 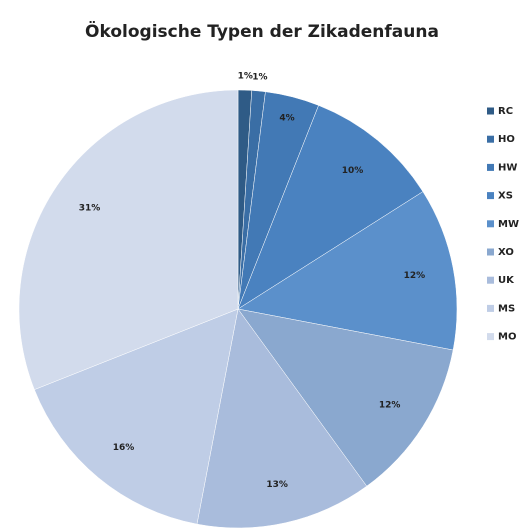 What do you see at coordinates (262, 31) in the screenshot?
I see `chart-title: Ökologische Typen der Zikadenfauna` at bounding box center [262, 31].